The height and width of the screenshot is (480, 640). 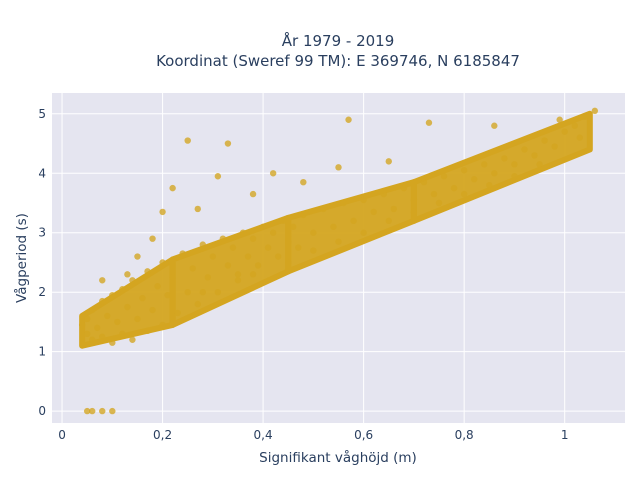 What do you see at coordinates (162, 435) in the screenshot?
I see `x-tick-label: 0,2` at bounding box center [162, 435].